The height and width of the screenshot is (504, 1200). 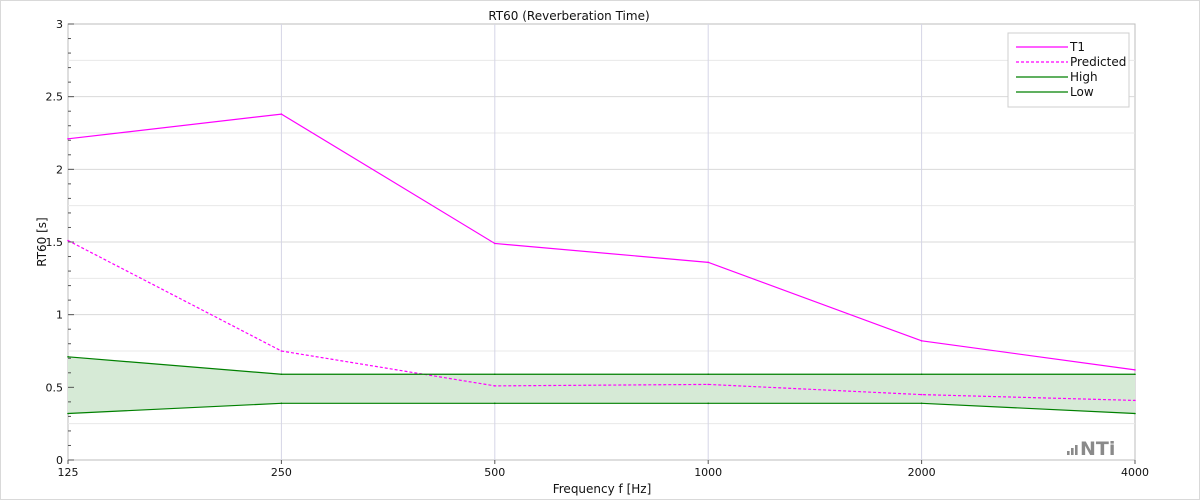 What do you see at coordinates (59, 169) in the screenshot?
I see `y-tick-label: 2` at bounding box center [59, 169].